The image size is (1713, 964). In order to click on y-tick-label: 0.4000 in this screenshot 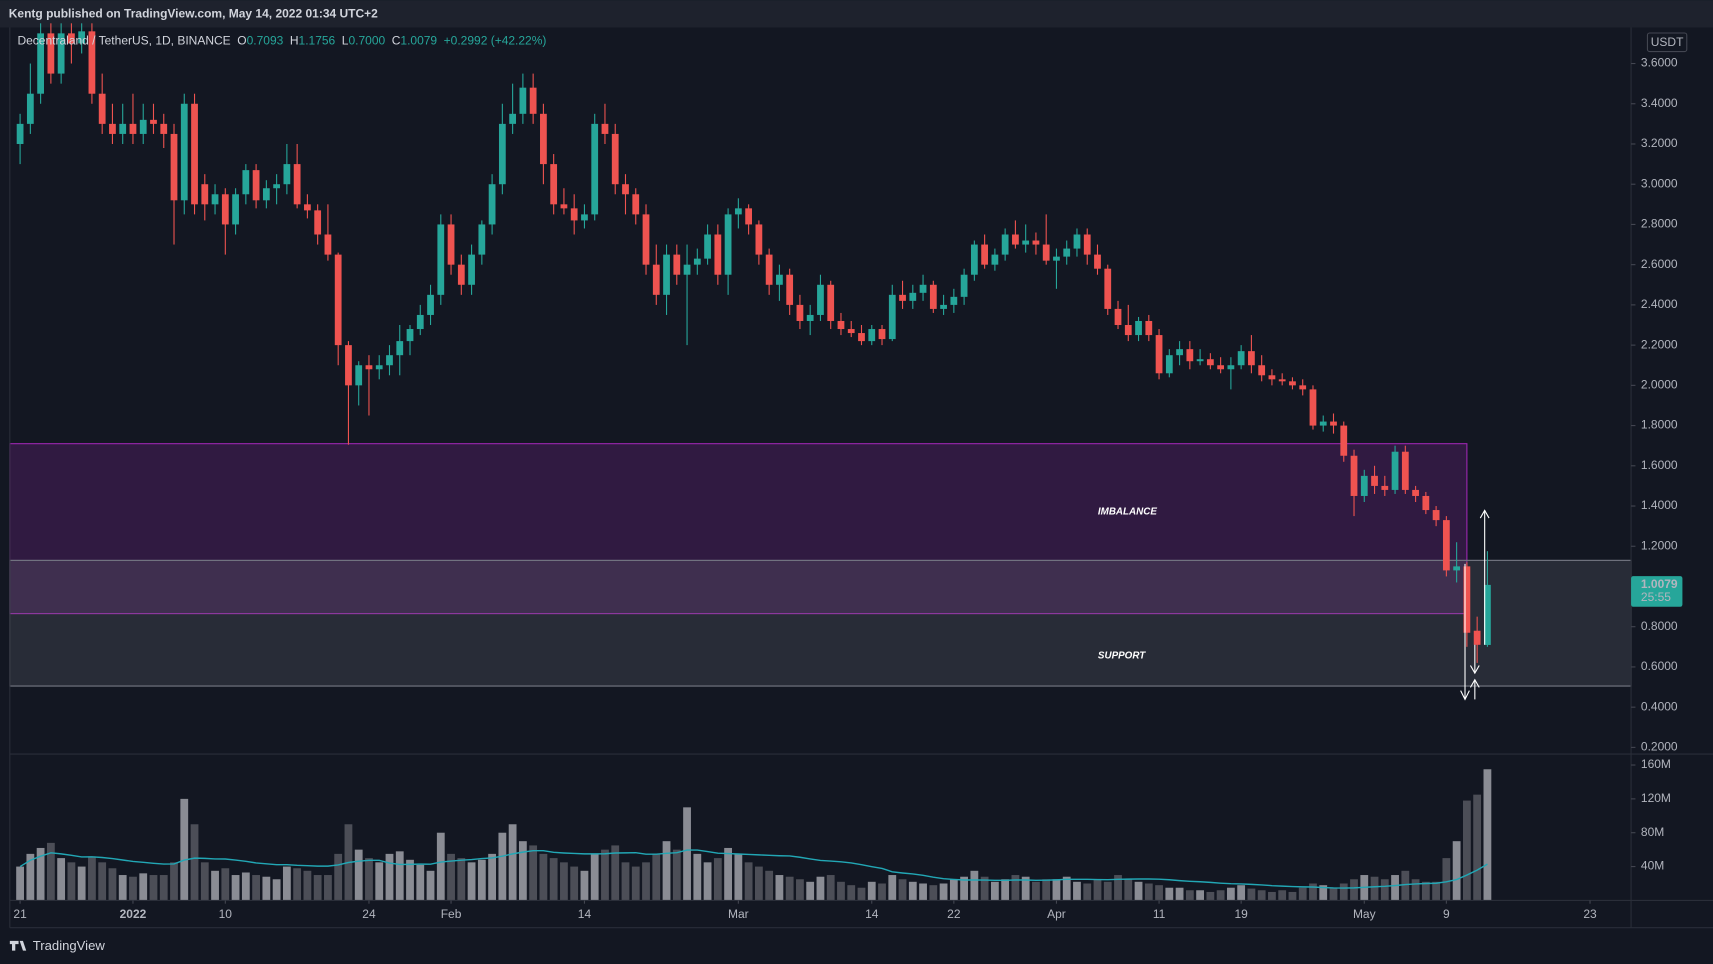, I will do `click(1659, 706)`.